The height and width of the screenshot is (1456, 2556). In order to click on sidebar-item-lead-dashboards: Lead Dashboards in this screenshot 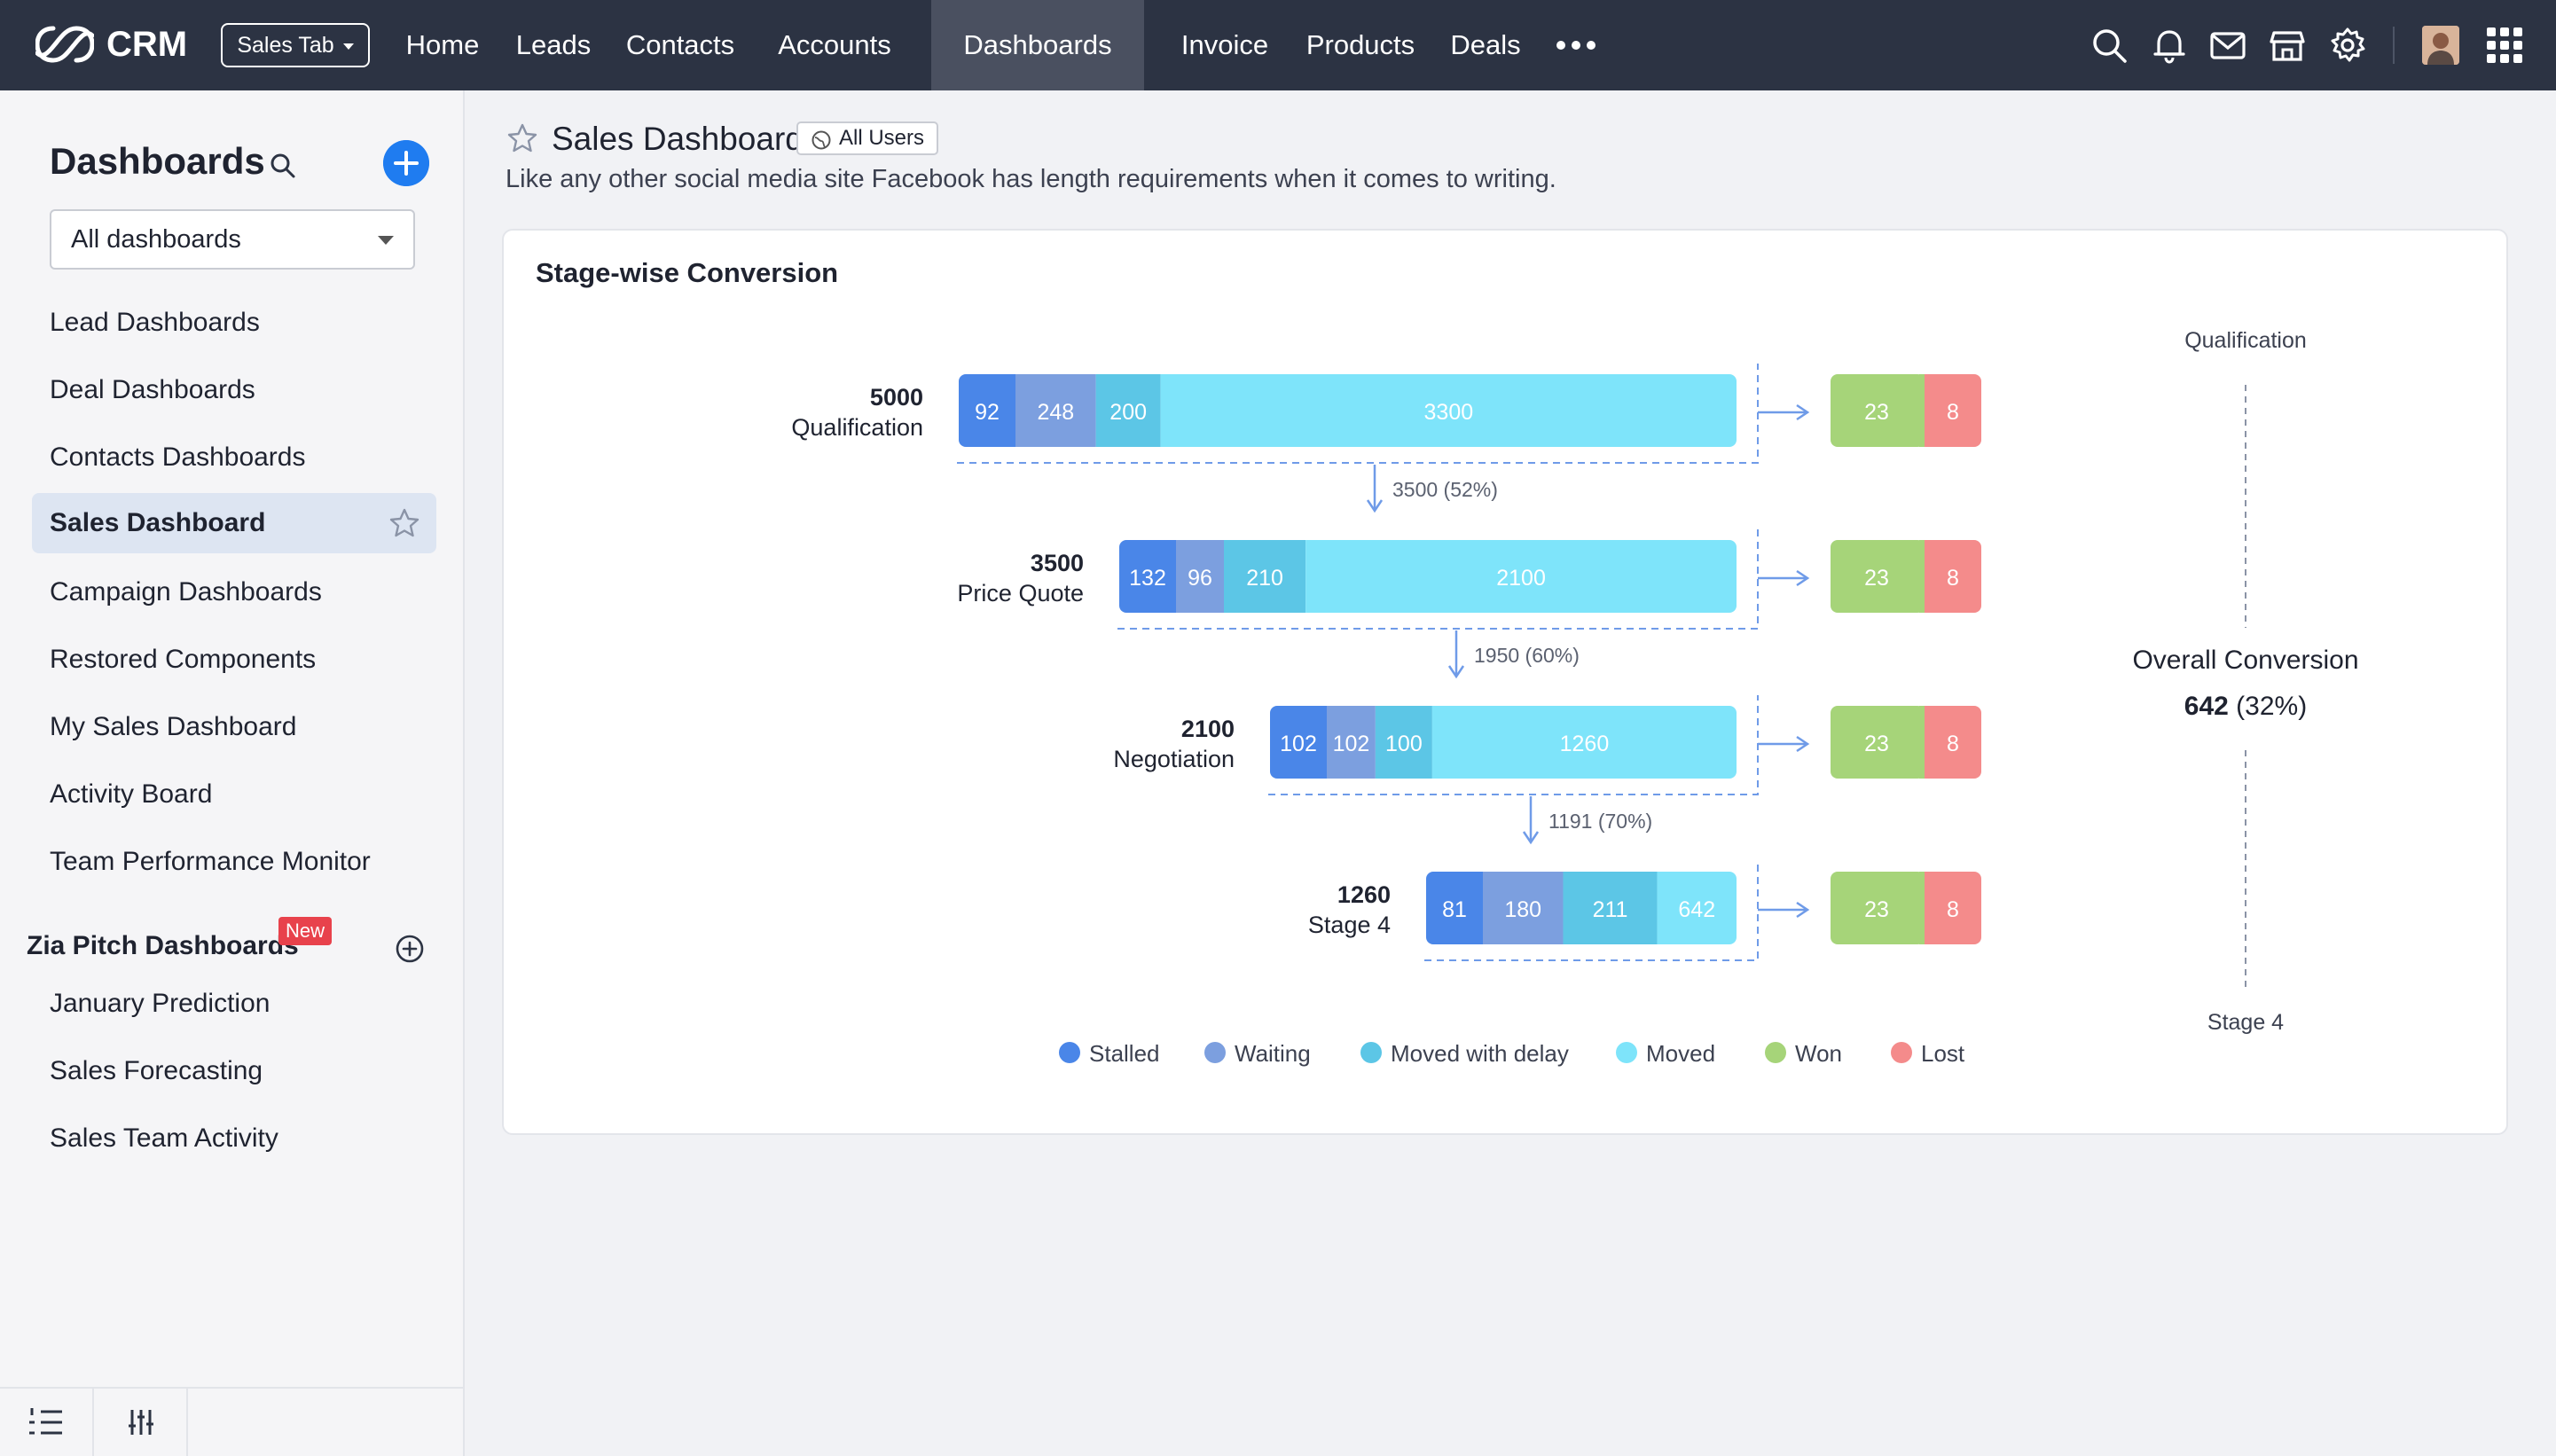, I will do `click(155, 322)`.